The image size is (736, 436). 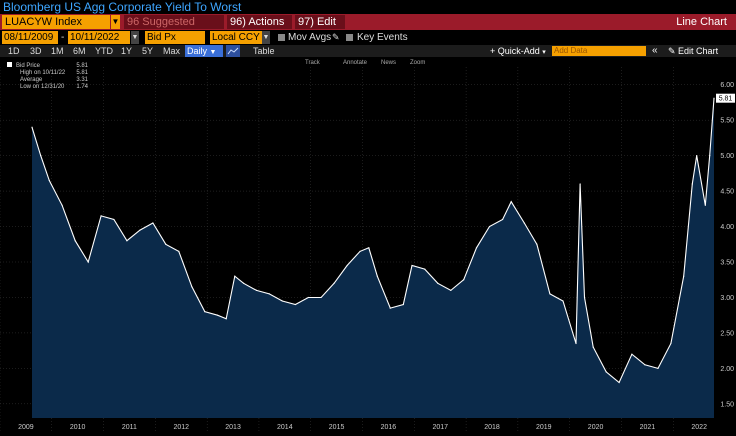 What do you see at coordinates (135, 37) in the screenshot?
I see `end-date-dropdown-icon: ▼` at bounding box center [135, 37].